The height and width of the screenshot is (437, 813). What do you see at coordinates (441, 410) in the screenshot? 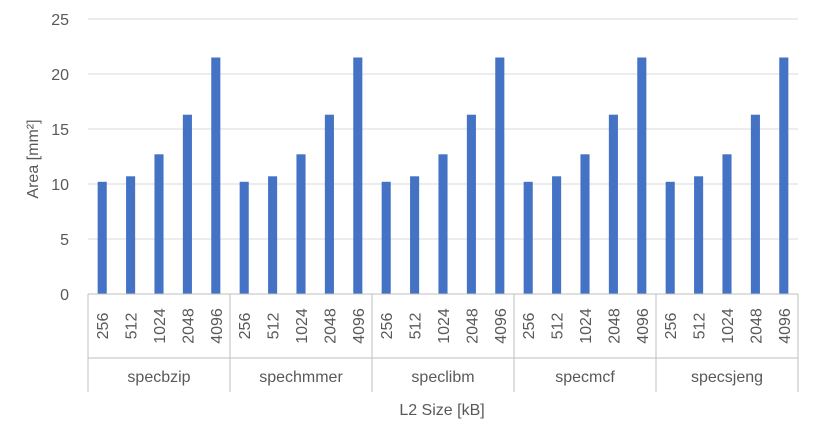
I see `x-axis-title: L2 Size [kB]` at bounding box center [441, 410].